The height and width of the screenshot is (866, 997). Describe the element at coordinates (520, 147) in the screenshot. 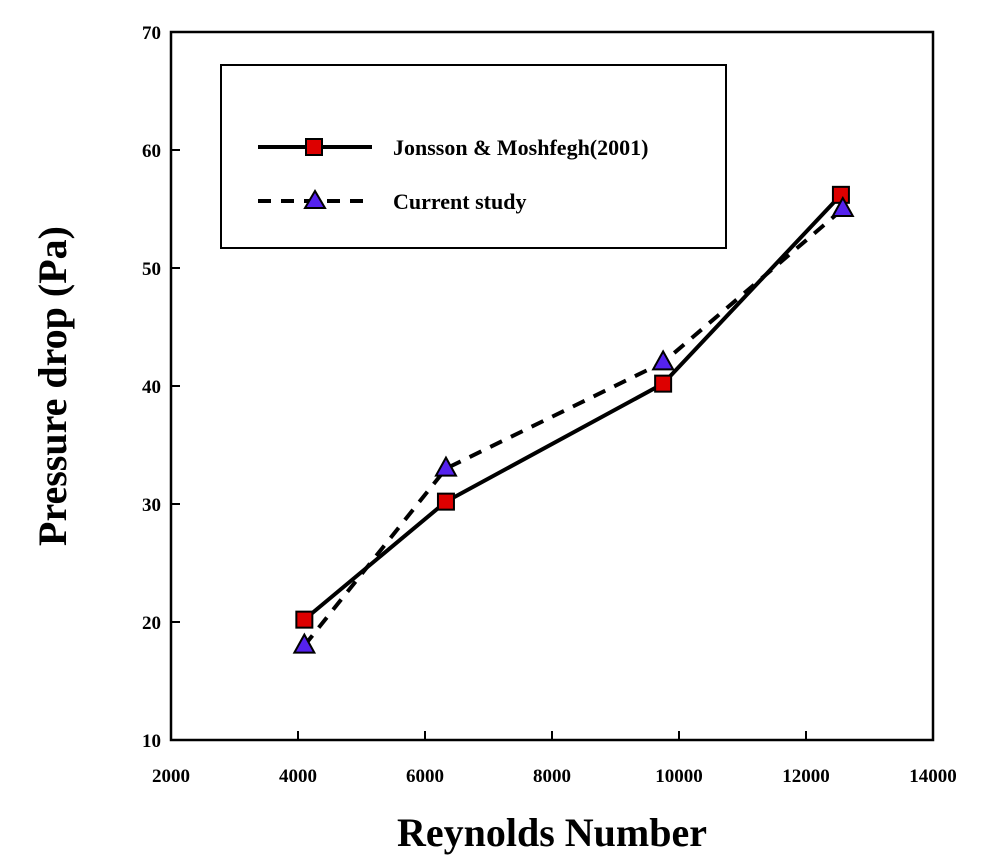

I see `legend-label-series-1: Jonsson & Moshfegh(2001)` at that location.